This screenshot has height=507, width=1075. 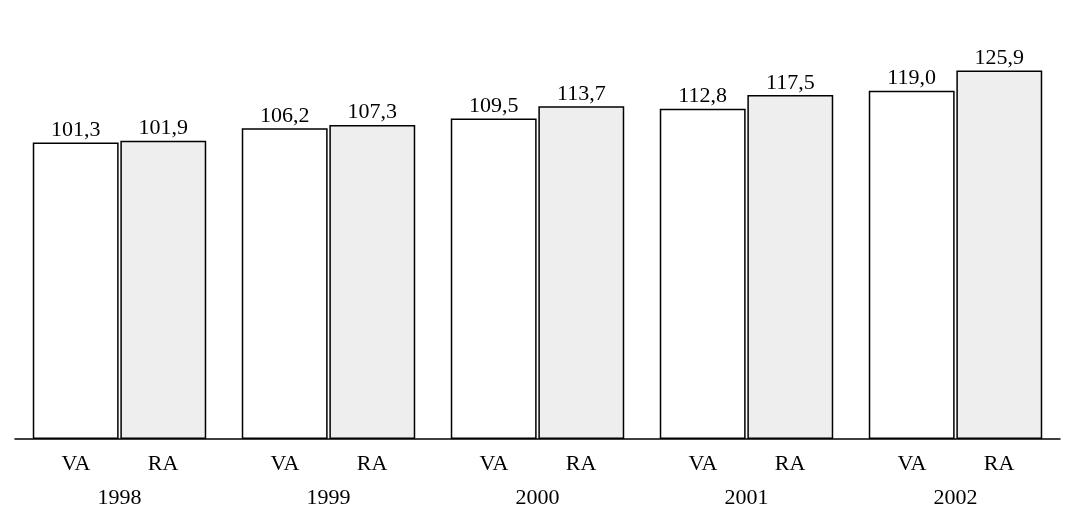 I want to click on x-tick-label: 2001, so click(x=746, y=495).